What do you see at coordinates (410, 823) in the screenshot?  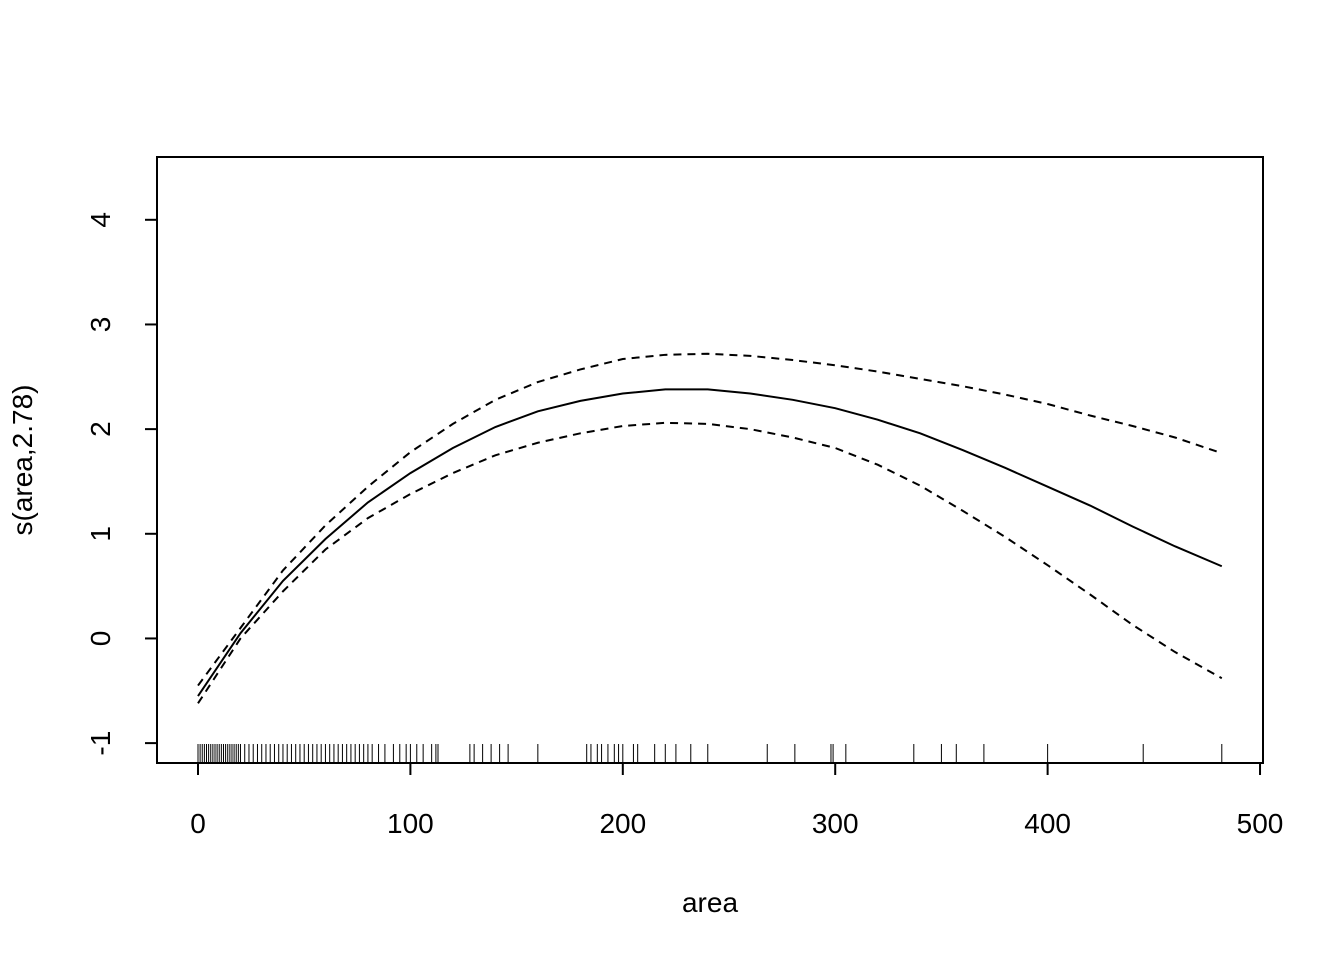 I see `x-tick-label: 100` at bounding box center [410, 823].